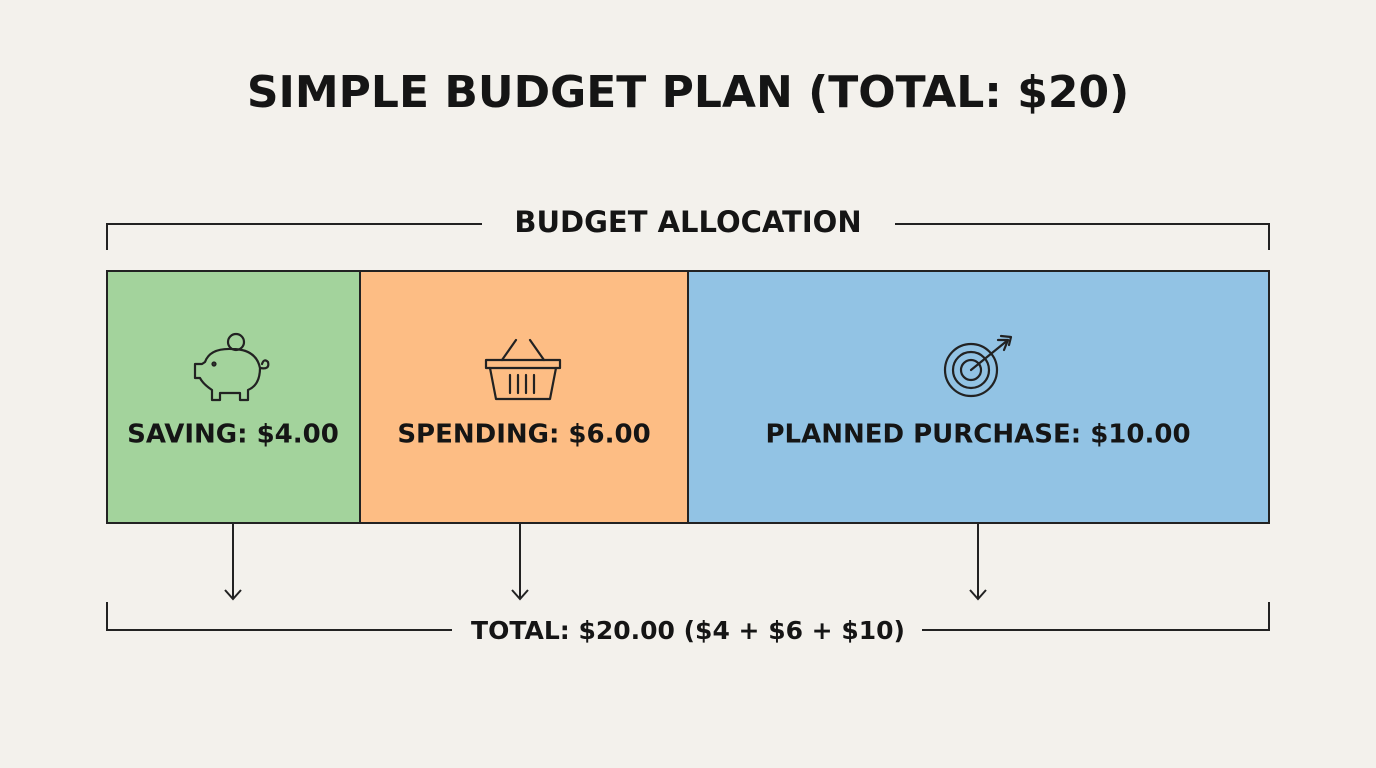 The height and width of the screenshot is (768, 1376). I want to click on piggy-bank-icon, so click(231, 367).